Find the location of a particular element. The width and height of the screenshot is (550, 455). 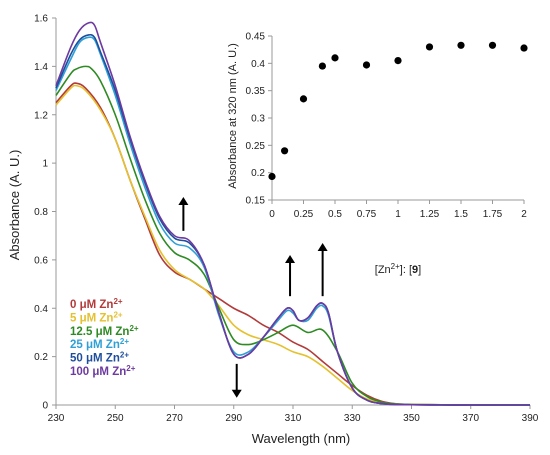

main-x-tick-label: 390 is located at coordinates (530, 418).